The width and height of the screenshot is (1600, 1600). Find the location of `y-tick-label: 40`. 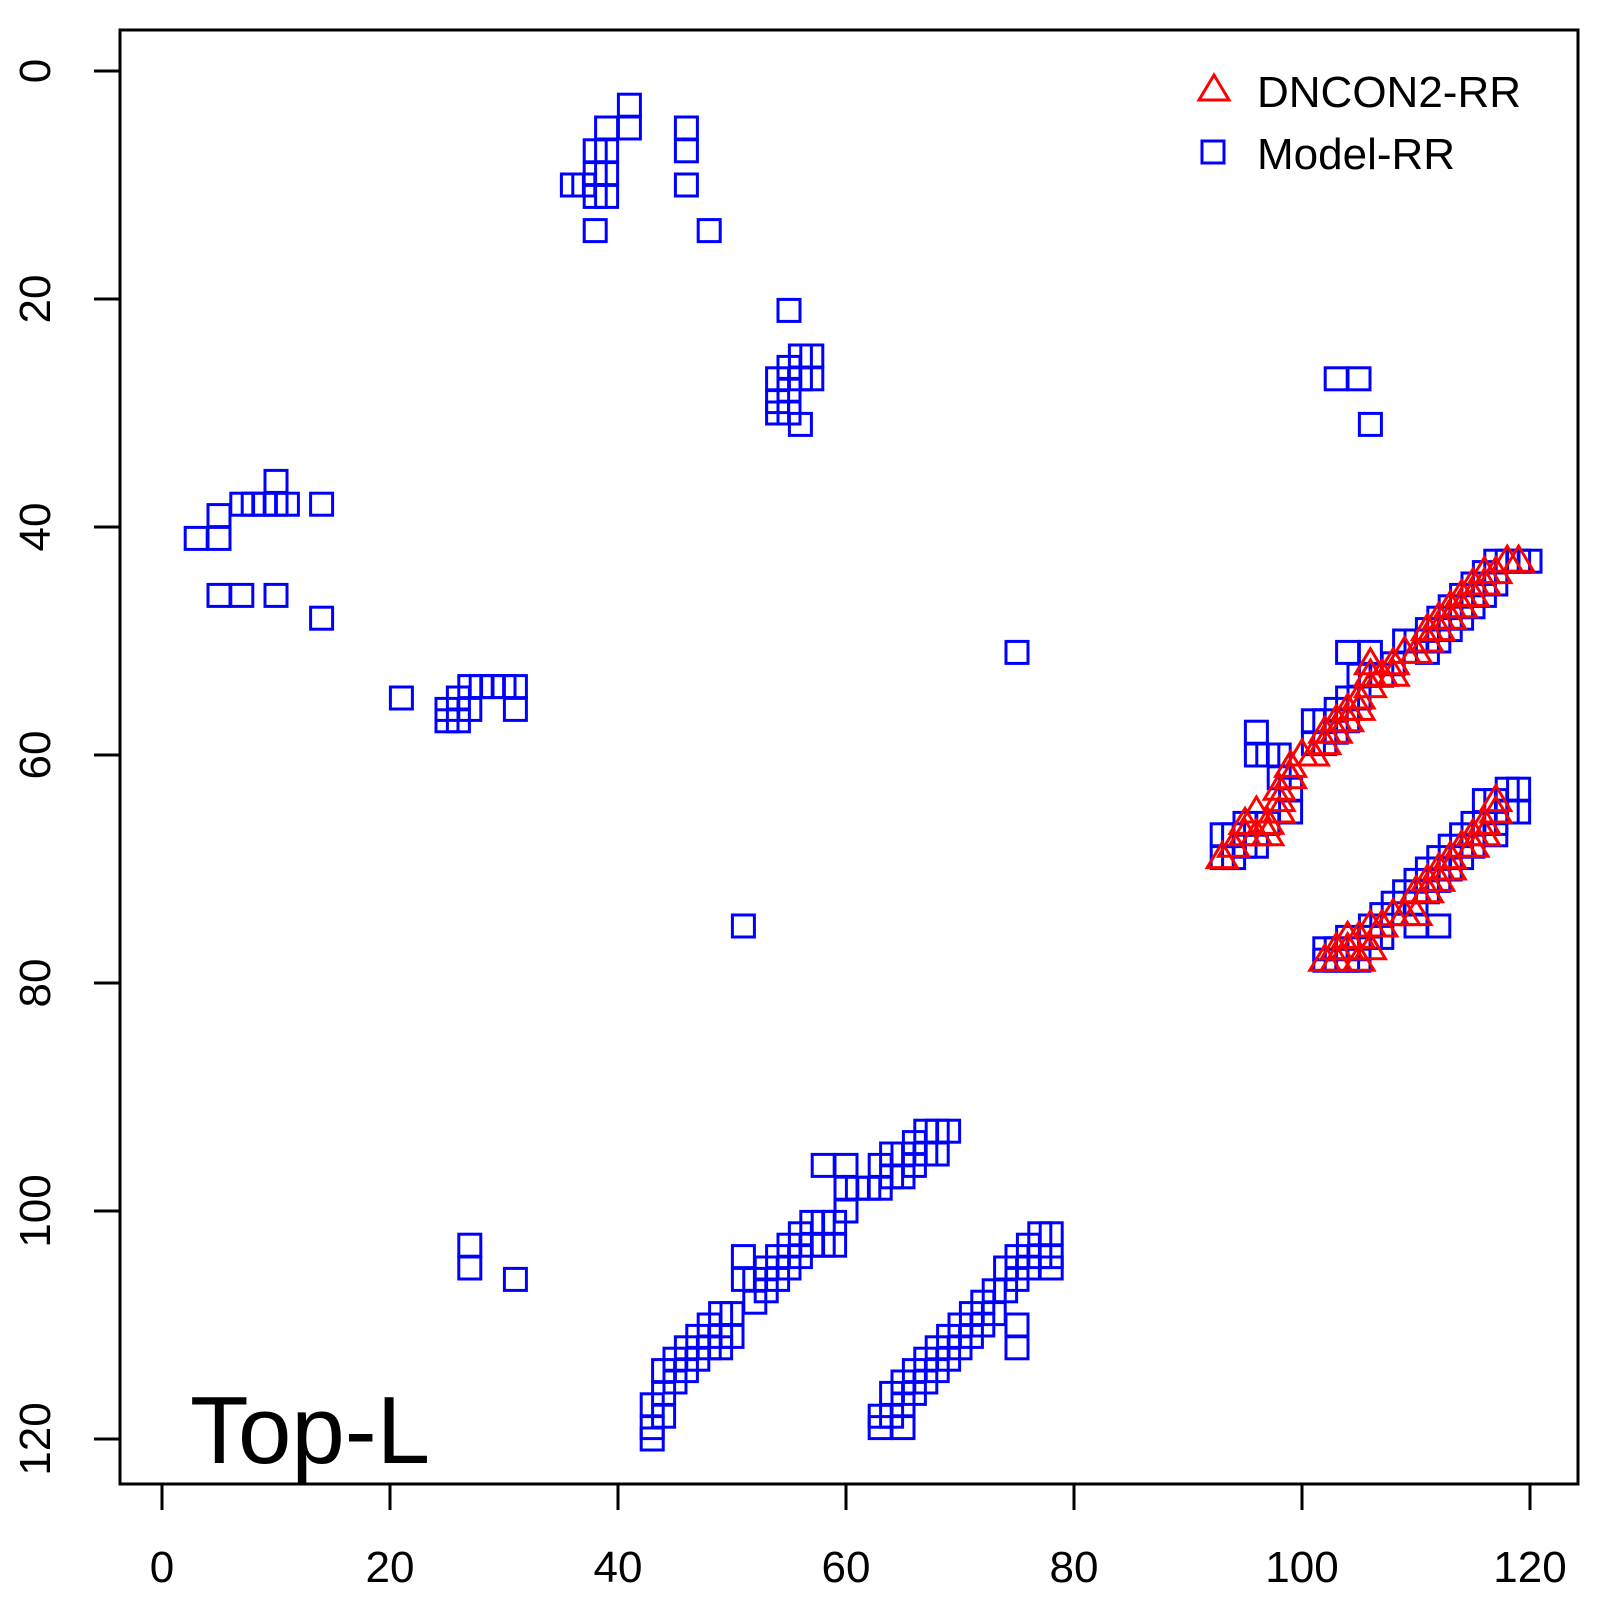

y-tick-label: 40 is located at coordinates (35, 527).